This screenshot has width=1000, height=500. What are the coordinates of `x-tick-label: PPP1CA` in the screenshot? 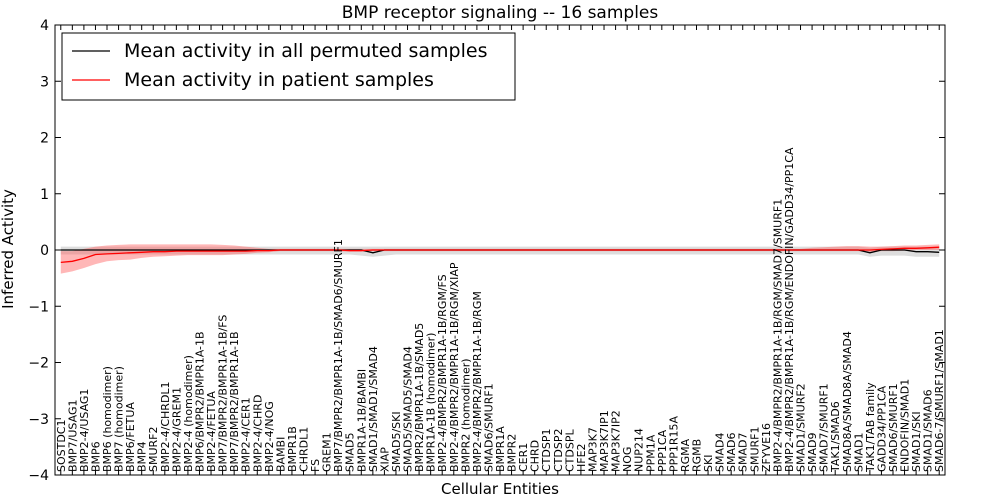 It's located at (662, 450).